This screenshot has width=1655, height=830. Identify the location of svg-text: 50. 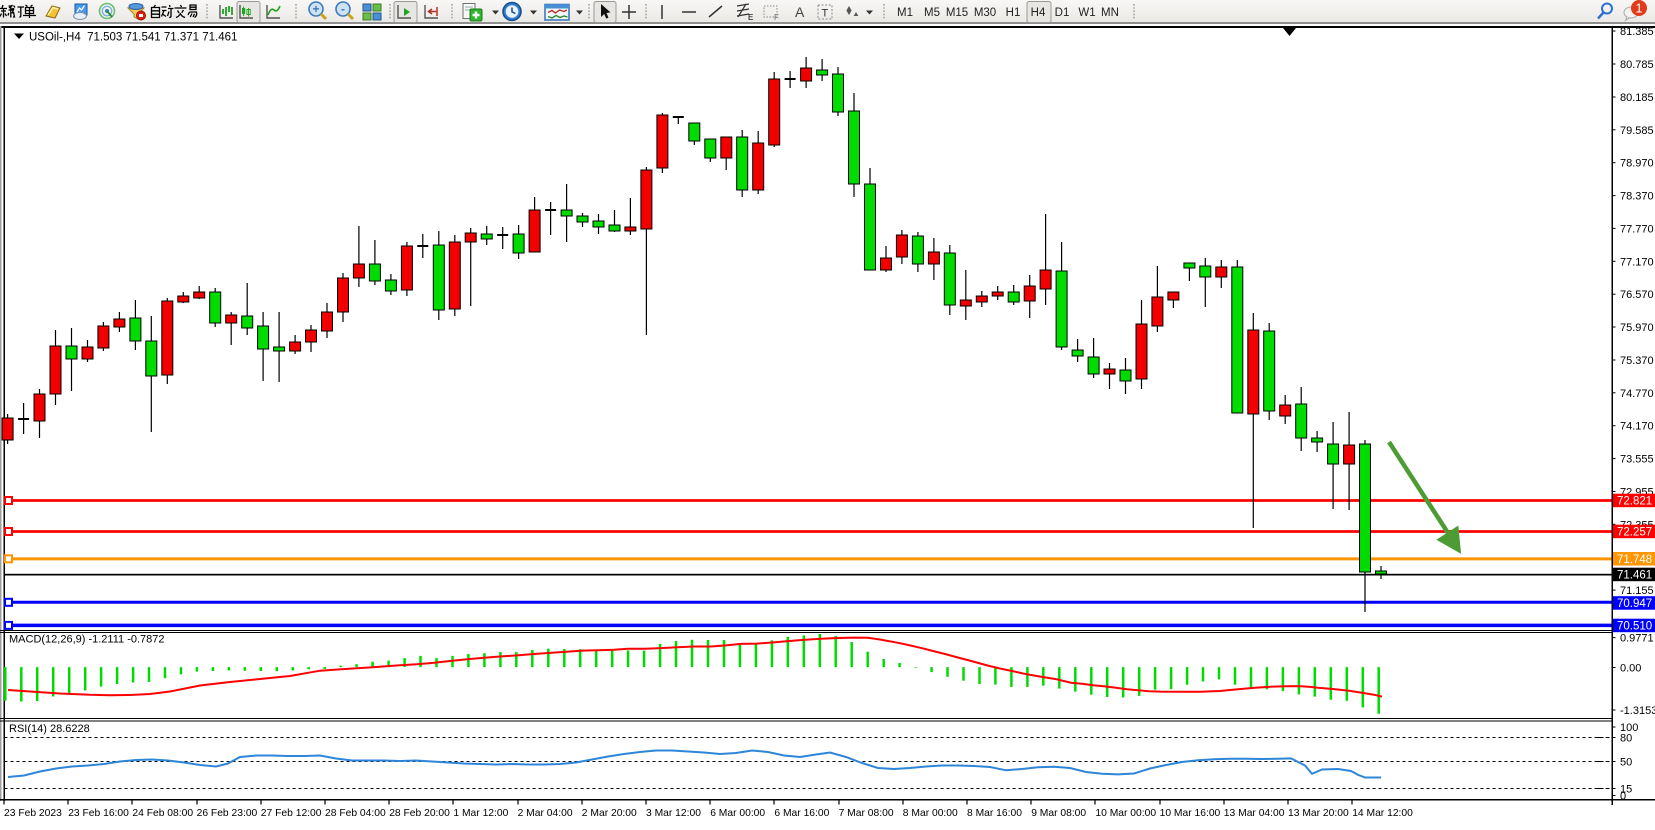
(1626, 763).